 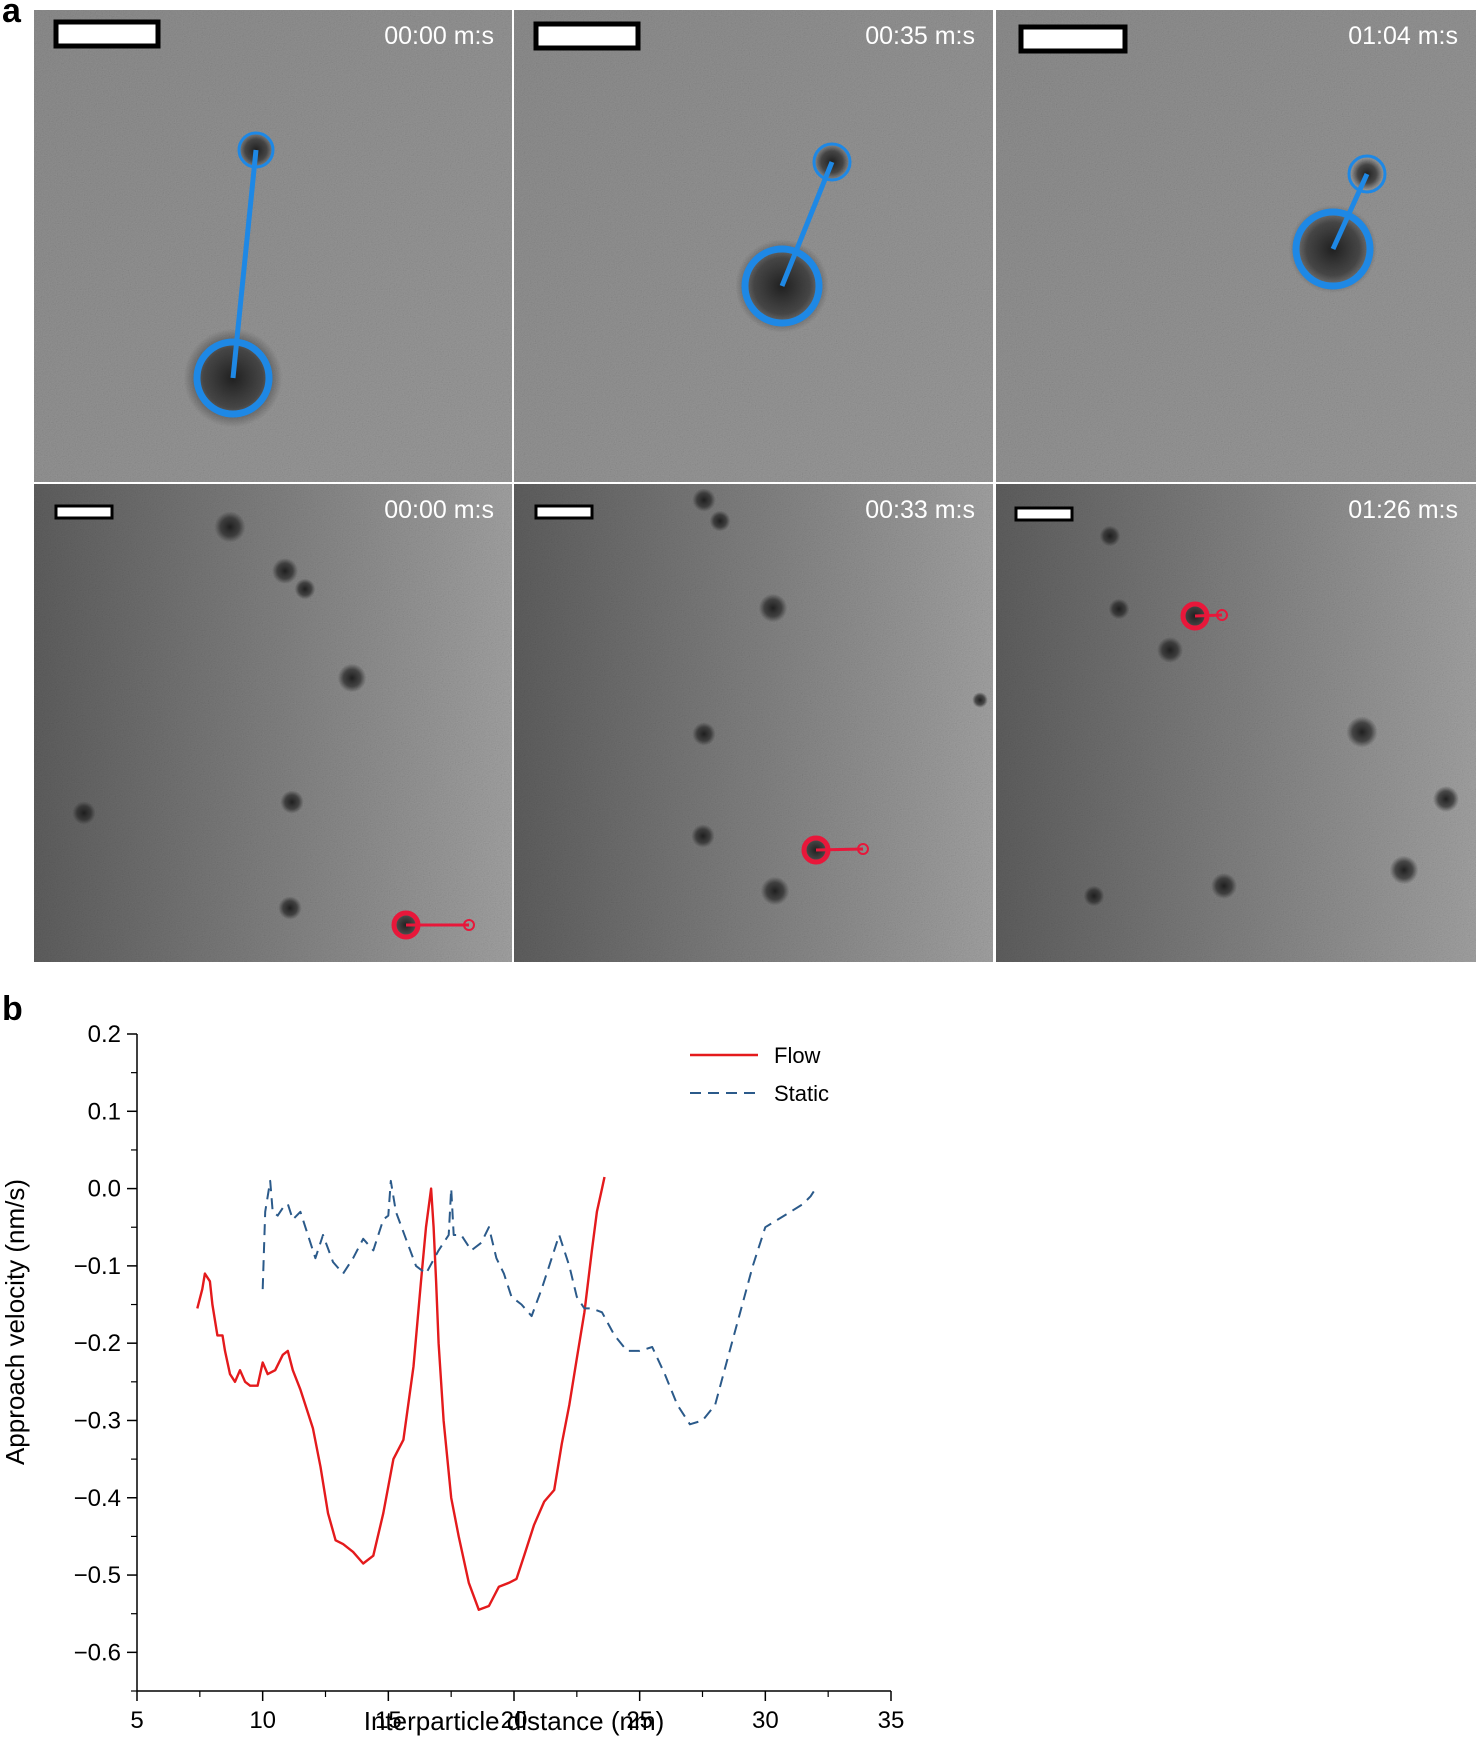 I want to click on series-line-flow, so click(x=401, y=1394).